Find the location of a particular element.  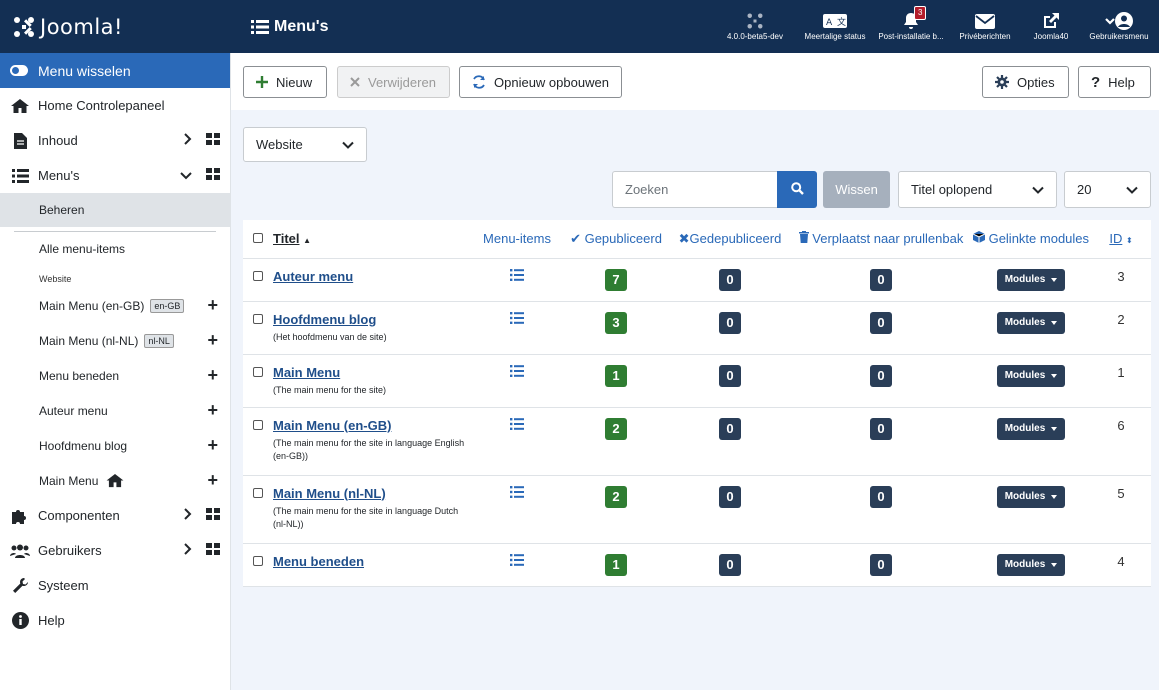

rebuild-button: Opnieuw opbouwen is located at coordinates (540, 82).